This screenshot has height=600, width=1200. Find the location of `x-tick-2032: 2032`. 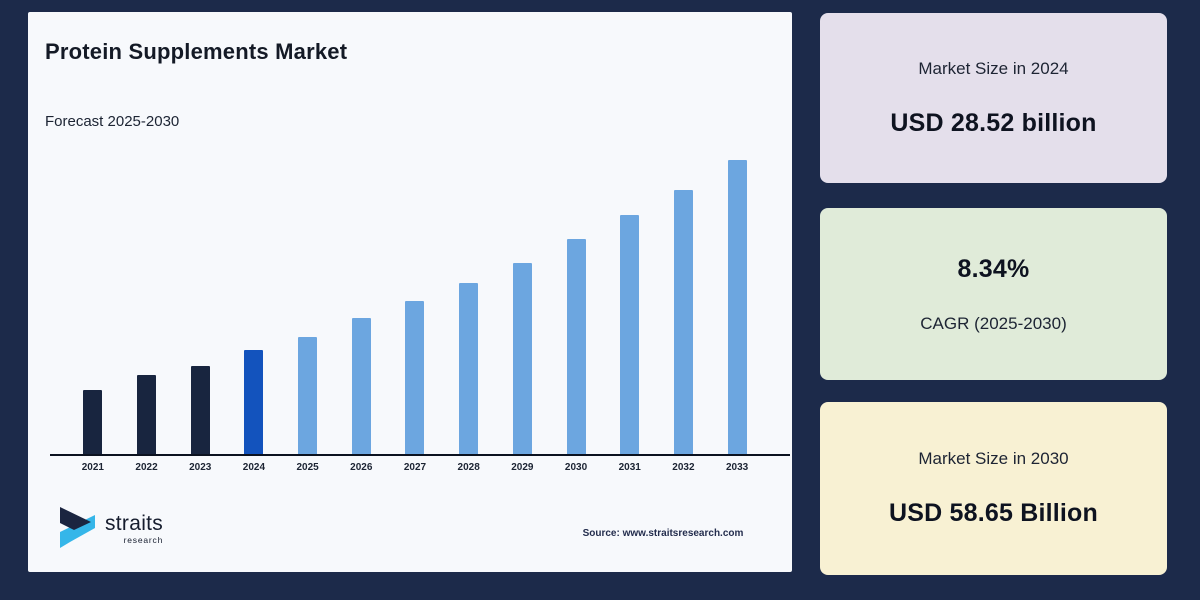

x-tick-2032: 2032 is located at coordinates (683, 467).